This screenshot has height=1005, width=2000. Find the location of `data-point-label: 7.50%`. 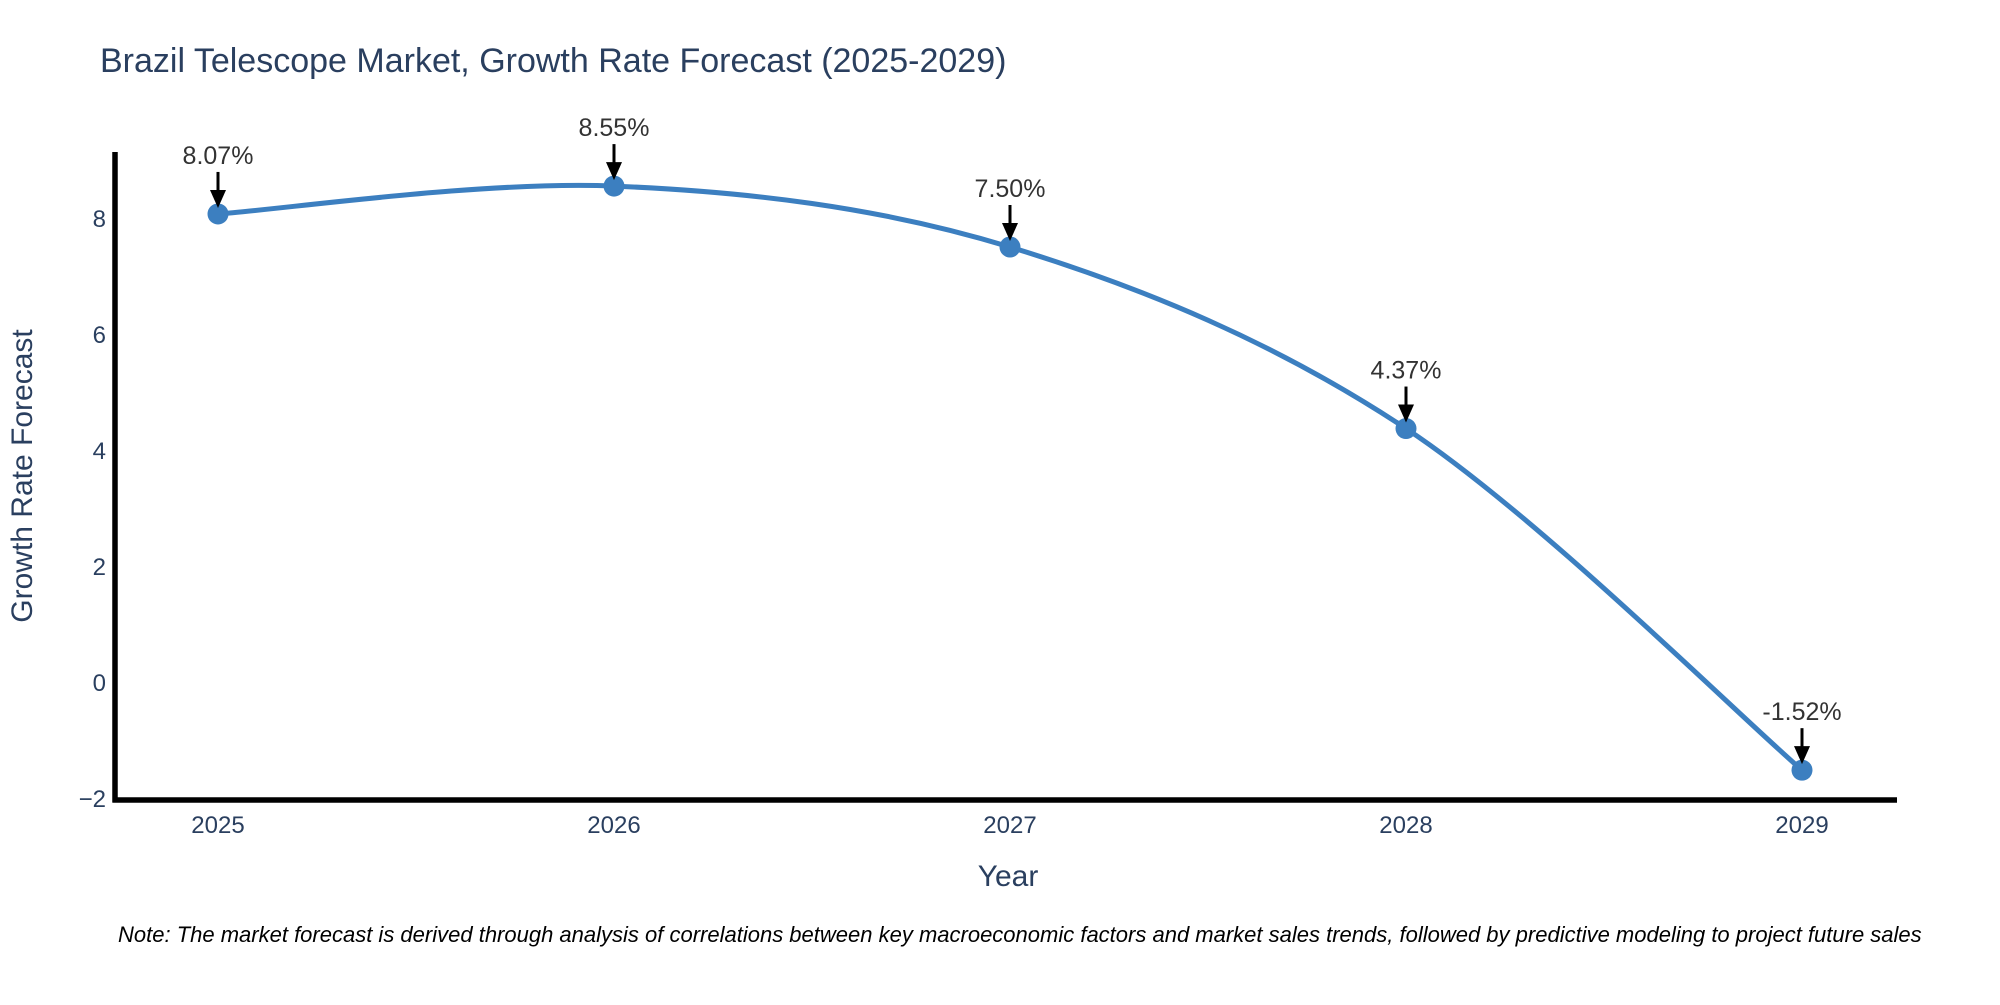

data-point-label: 7.50% is located at coordinates (1010, 189).